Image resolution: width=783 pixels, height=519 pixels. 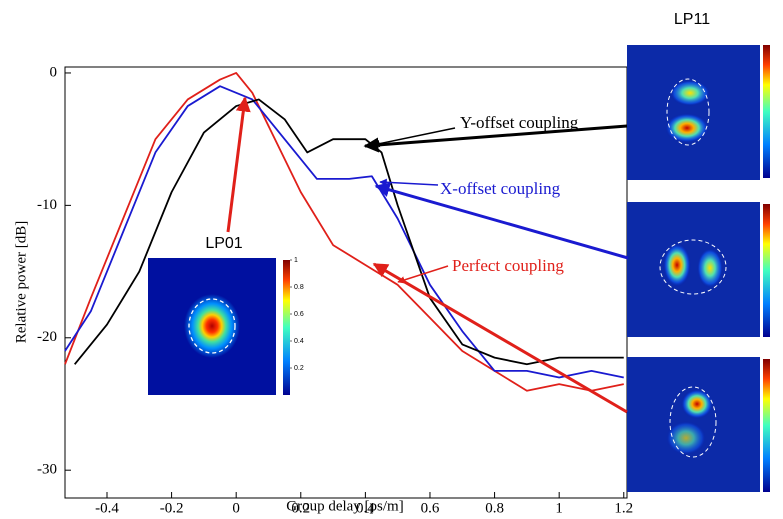 I want to click on y-axis-label: Relative power [dB], so click(x=21, y=282).